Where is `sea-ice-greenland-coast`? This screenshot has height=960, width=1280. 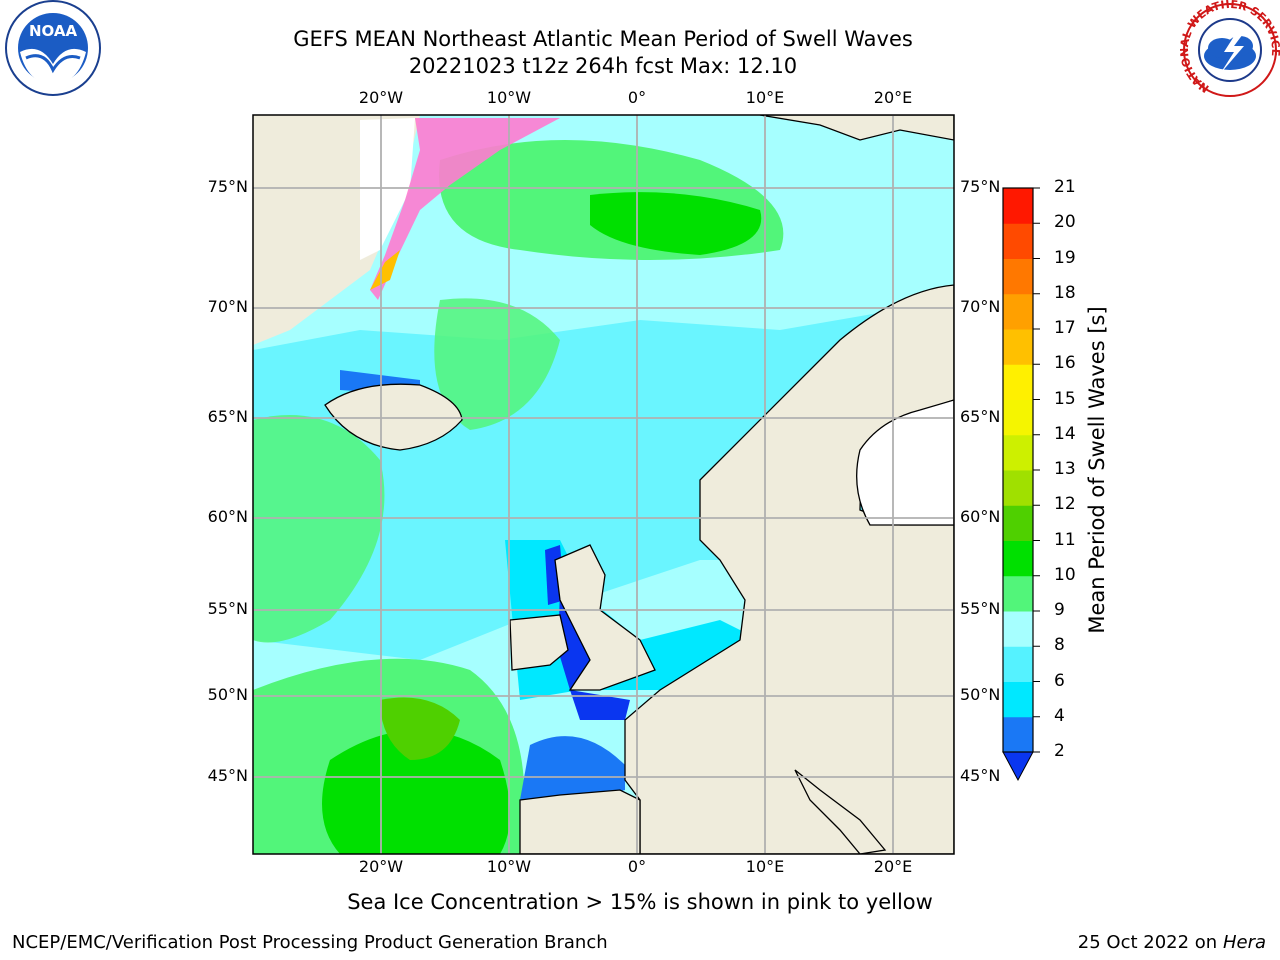 sea-ice-greenland-coast is located at coordinates (387, 189).